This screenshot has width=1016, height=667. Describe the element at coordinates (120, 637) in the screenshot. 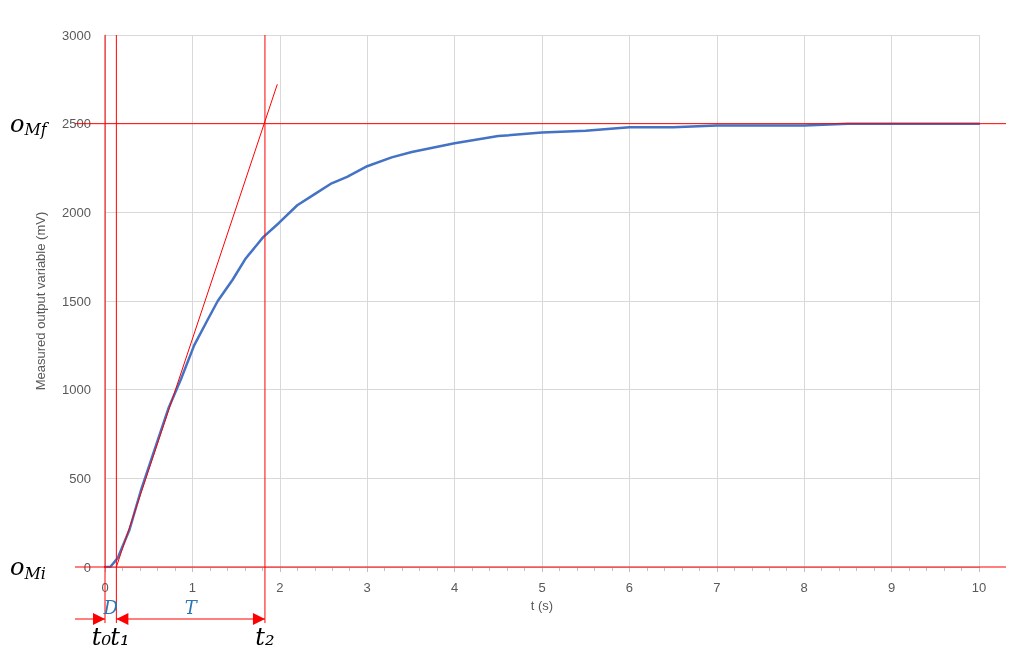

I see `ref-line-label: t₁` at that location.